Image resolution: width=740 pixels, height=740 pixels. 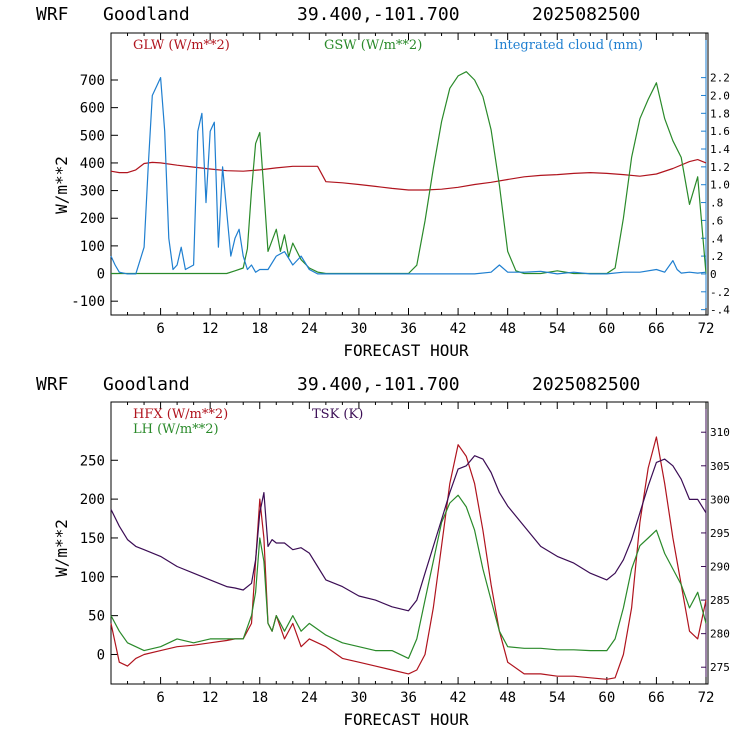 What do you see at coordinates (713, 274) in the screenshot?
I see `y2-tick-label: 0` at bounding box center [713, 274].